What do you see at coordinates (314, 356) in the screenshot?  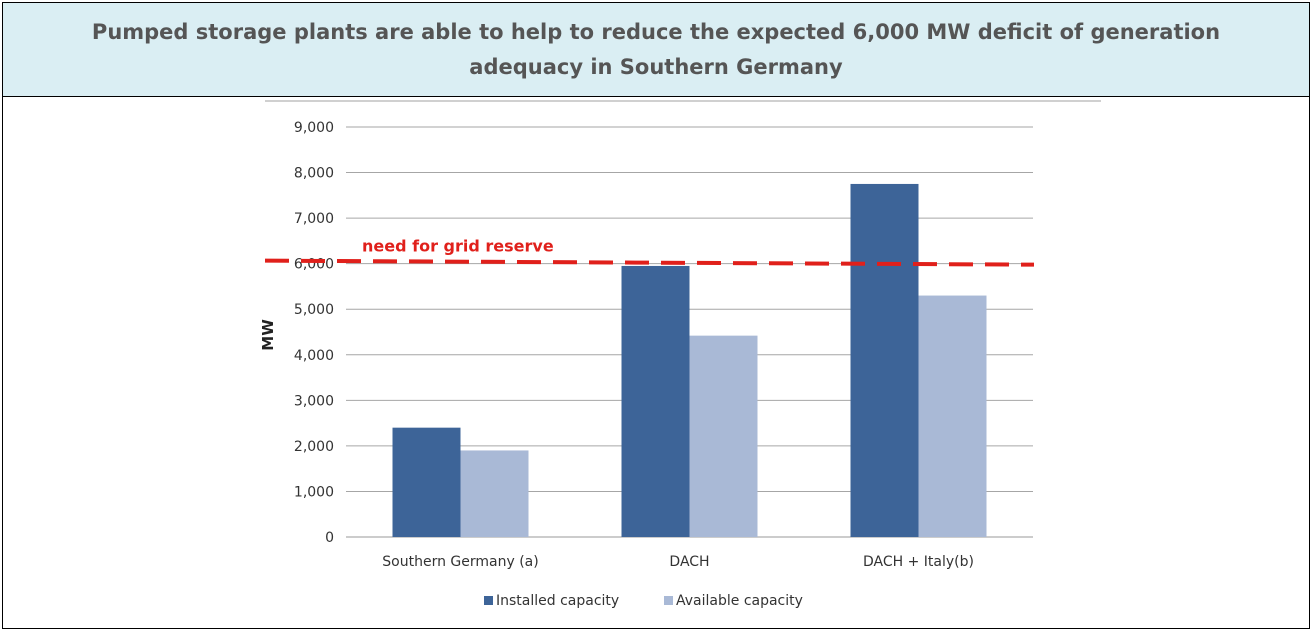 I see `y-tick-label: 4,000` at bounding box center [314, 356].